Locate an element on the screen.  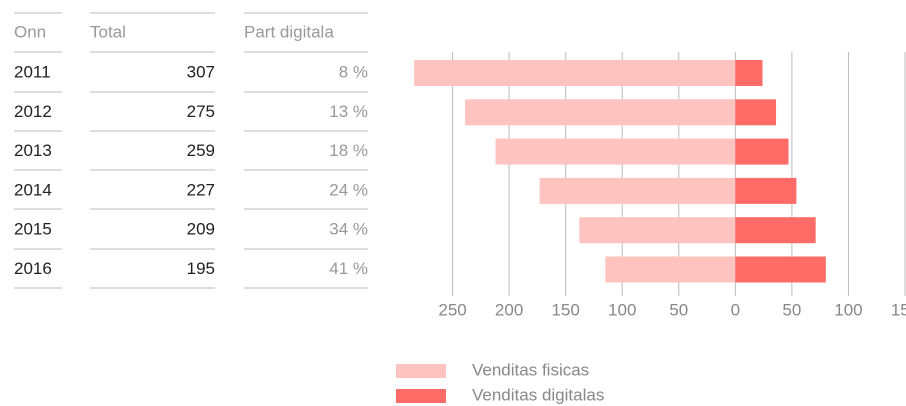
x-tick-label: 0 is located at coordinates (735, 309).